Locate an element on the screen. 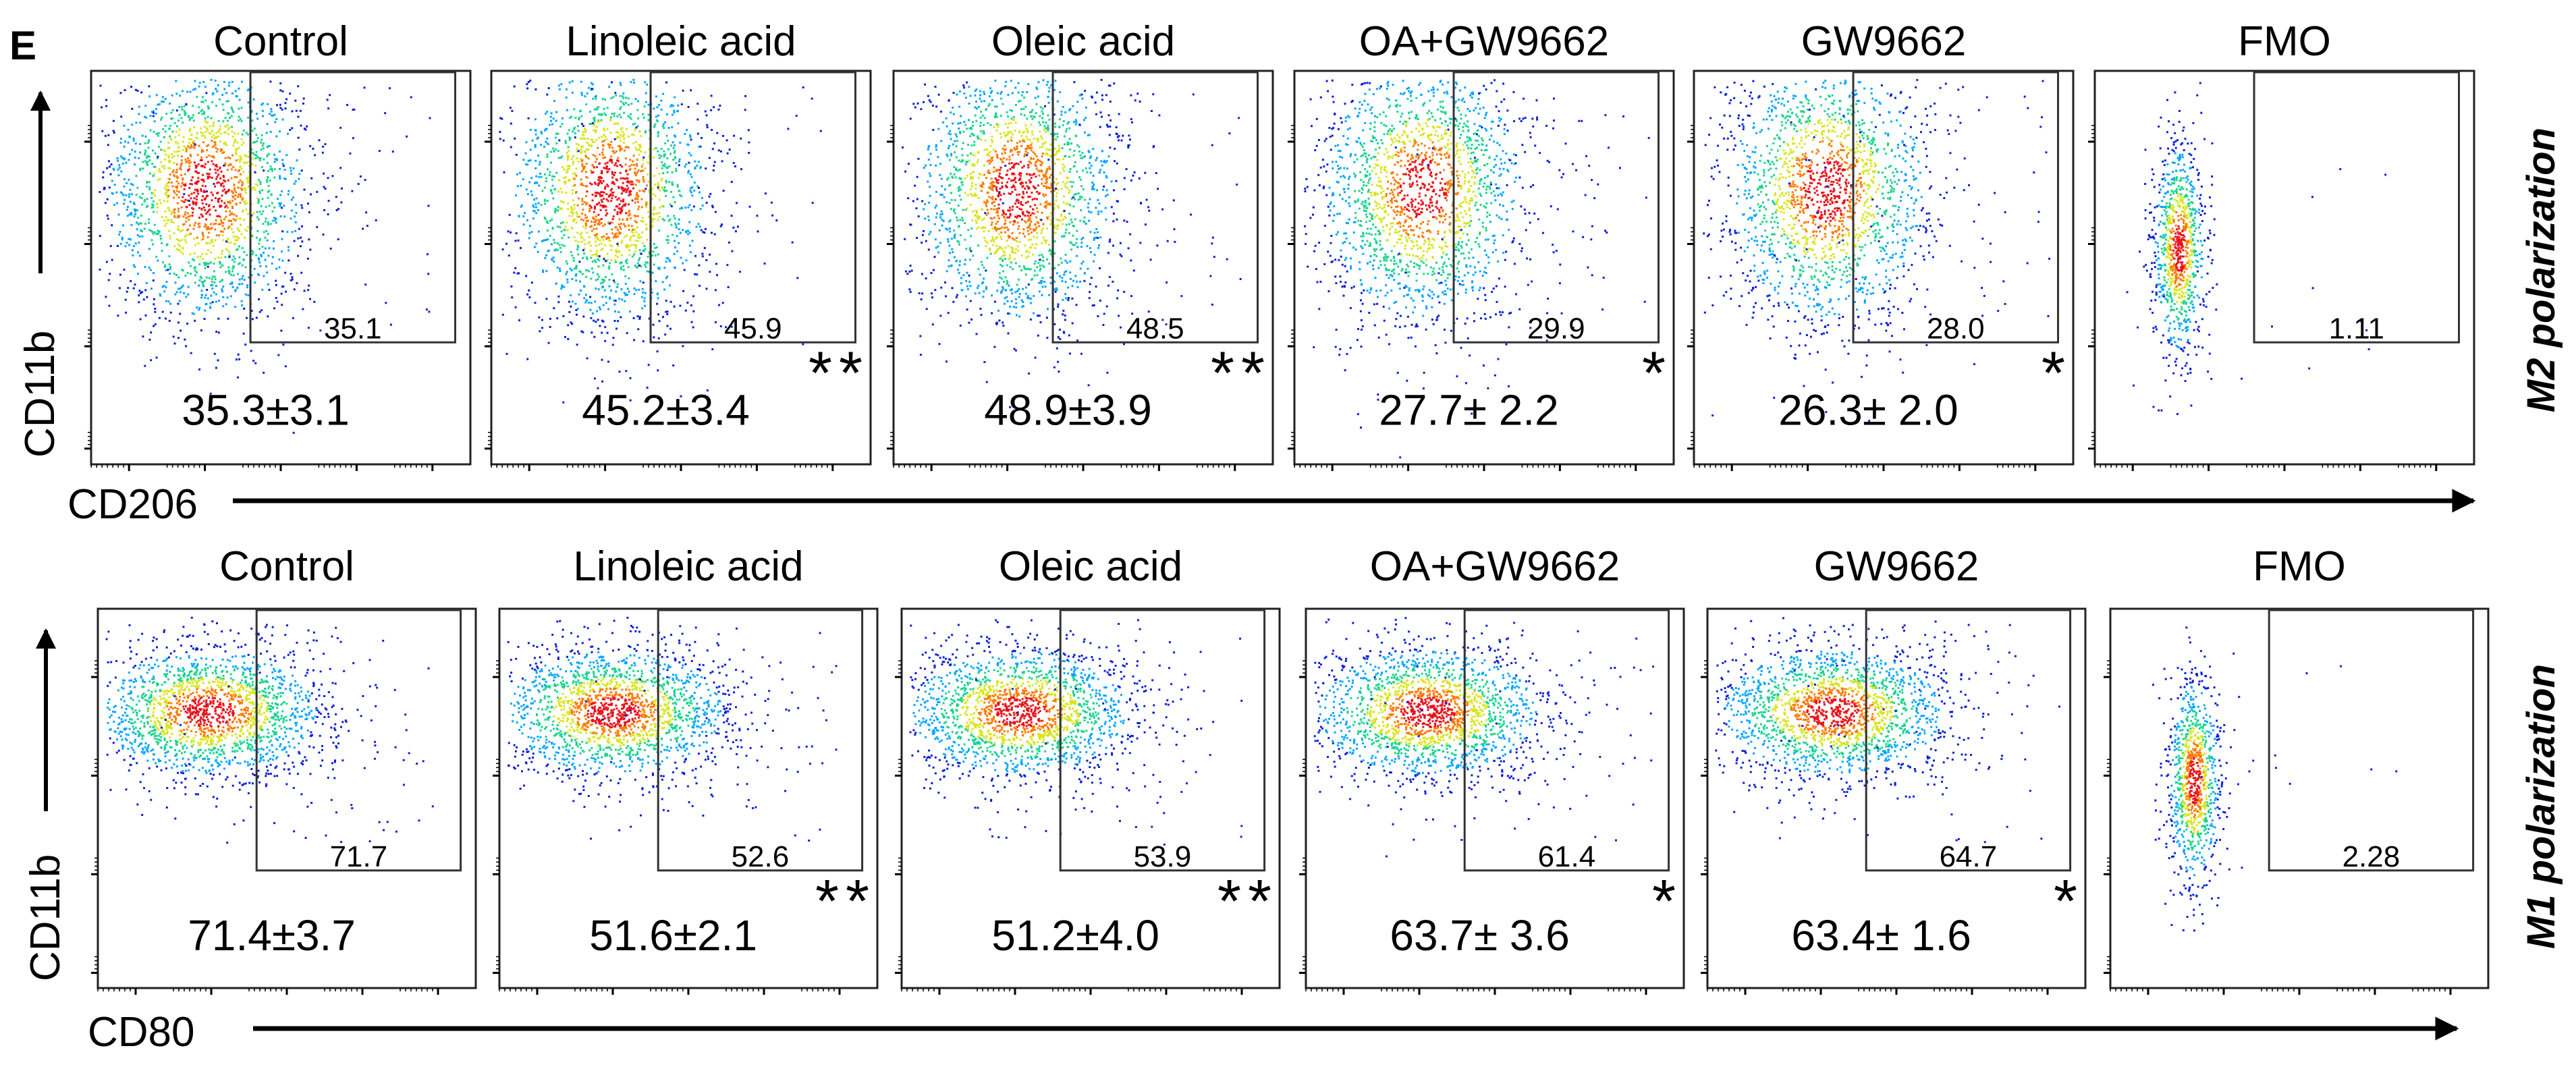 The image size is (2576, 1067). plot-panel: OA+GW9662 61.4 63.7± 3.6 * is located at coordinates (1492, 769).